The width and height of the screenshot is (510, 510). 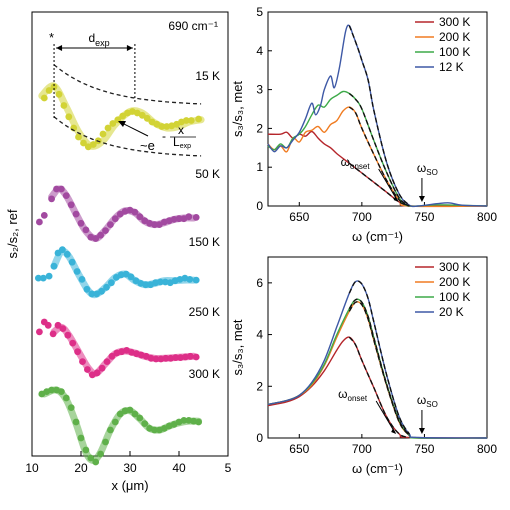 What do you see at coordinates (259, 283) in the screenshot?
I see `y-tick-label: 6` at bounding box center [259, 283].